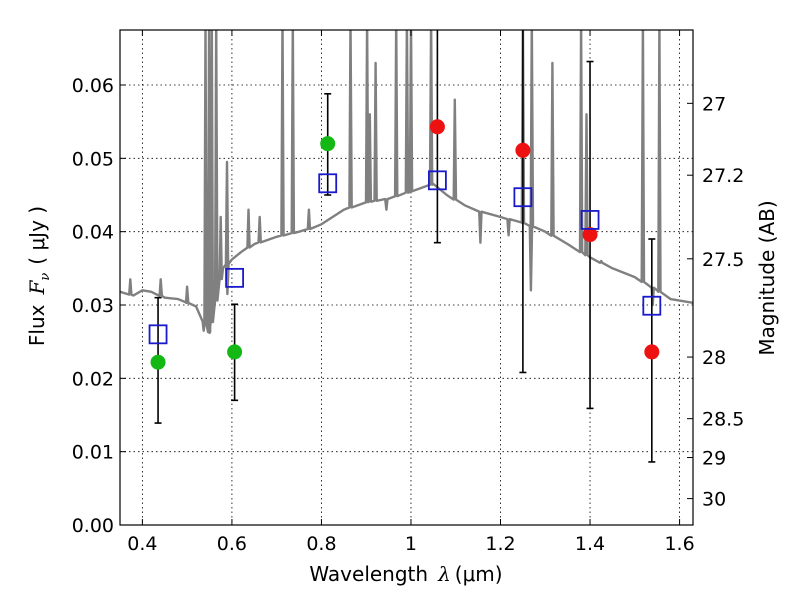 The image size is (800, 600). I want to click on y-tick-label: 0.03, so click(93, 306).